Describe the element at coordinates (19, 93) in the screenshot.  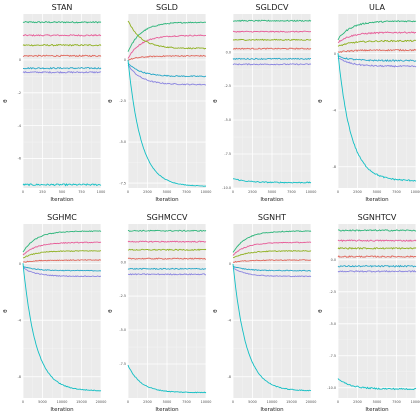
I see `y-tick-label: -2` at that location.